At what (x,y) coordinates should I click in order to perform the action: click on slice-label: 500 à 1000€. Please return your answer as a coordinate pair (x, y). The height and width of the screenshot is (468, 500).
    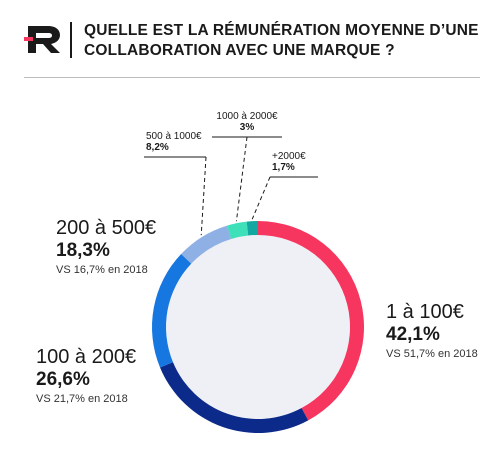
    Looking at the image, I should click on (174, 136).